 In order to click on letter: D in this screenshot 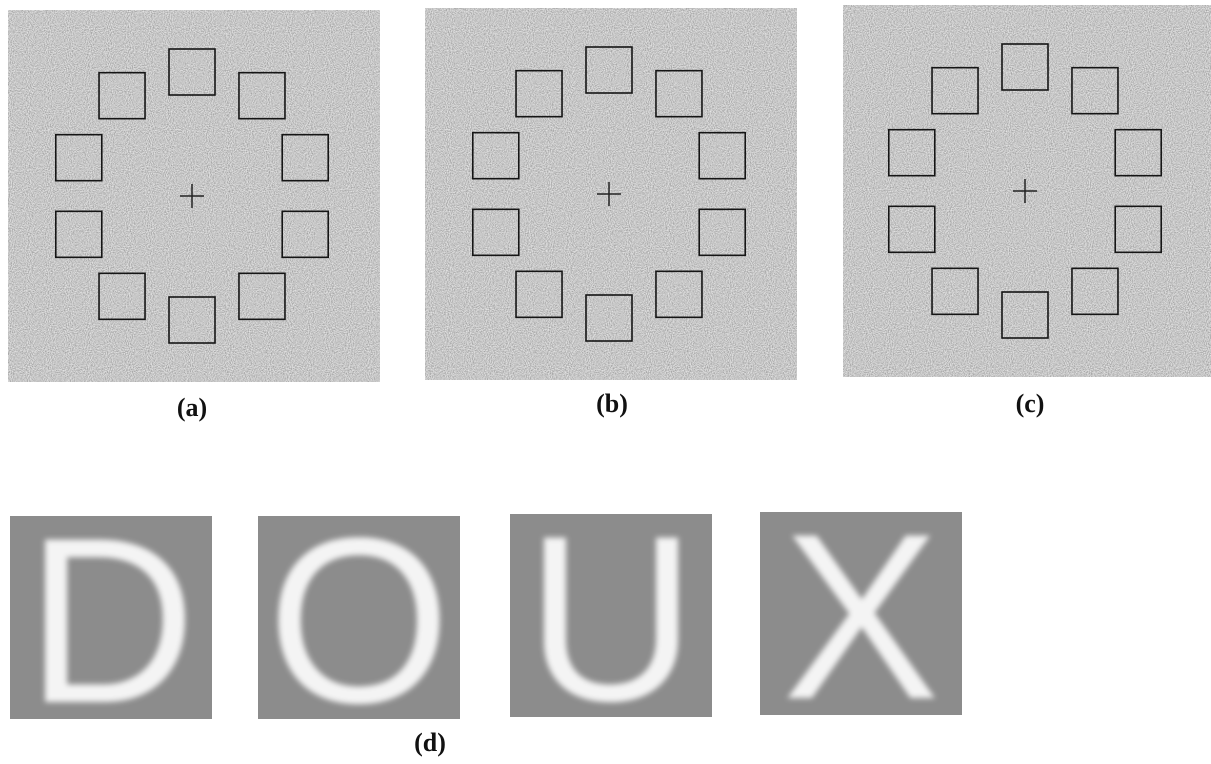, I will do `click(111, 621)`.